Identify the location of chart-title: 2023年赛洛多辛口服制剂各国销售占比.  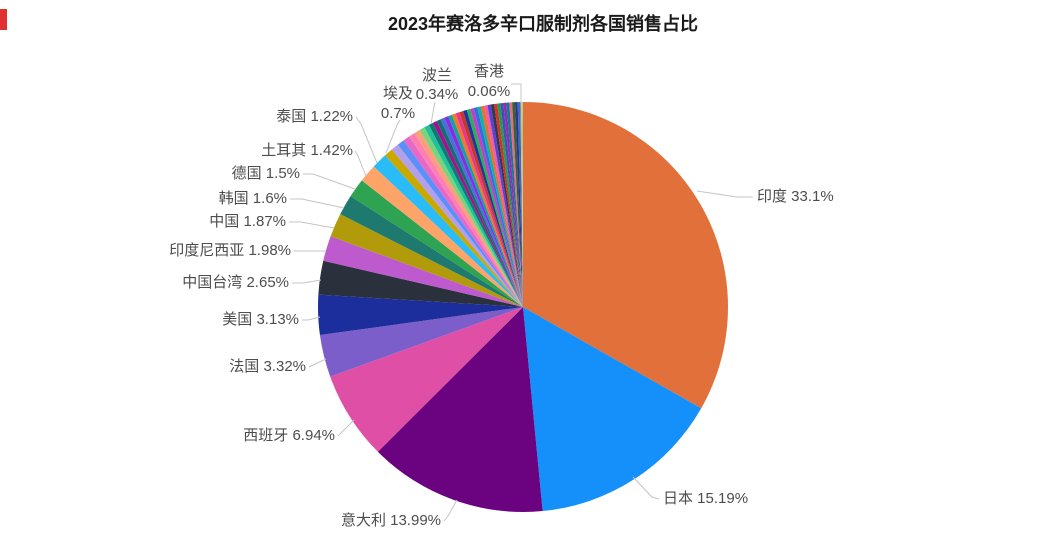
(543, 24).